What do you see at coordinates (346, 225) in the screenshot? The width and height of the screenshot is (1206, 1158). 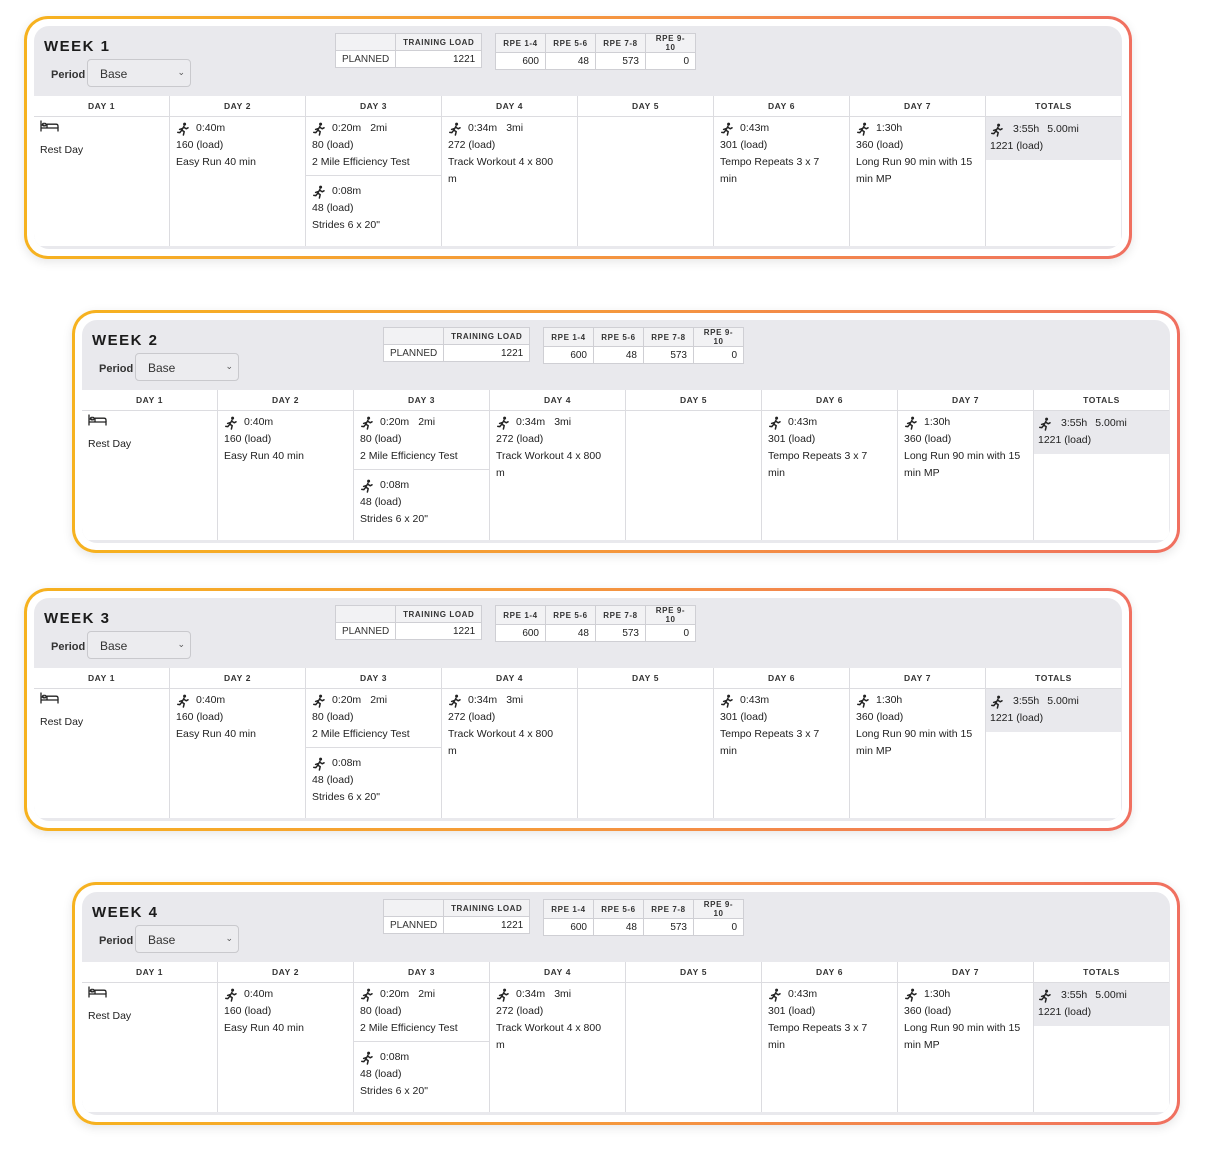 I see `workout-title: Strides 6 x 20"` at bounding box center [346, 225].